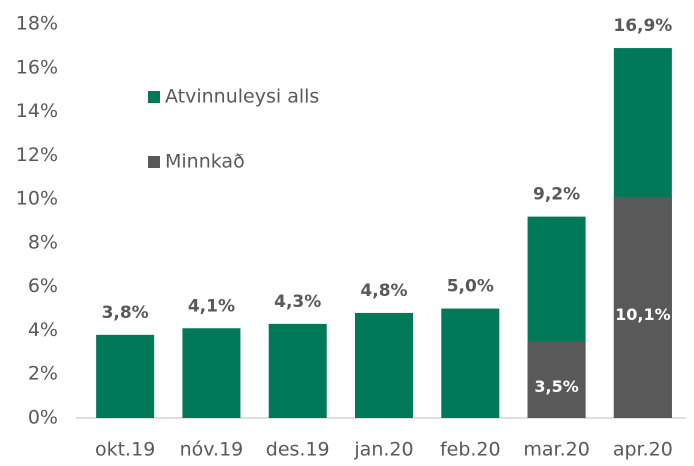  I want to click on value-label: 4,3%, so click(297, 302).